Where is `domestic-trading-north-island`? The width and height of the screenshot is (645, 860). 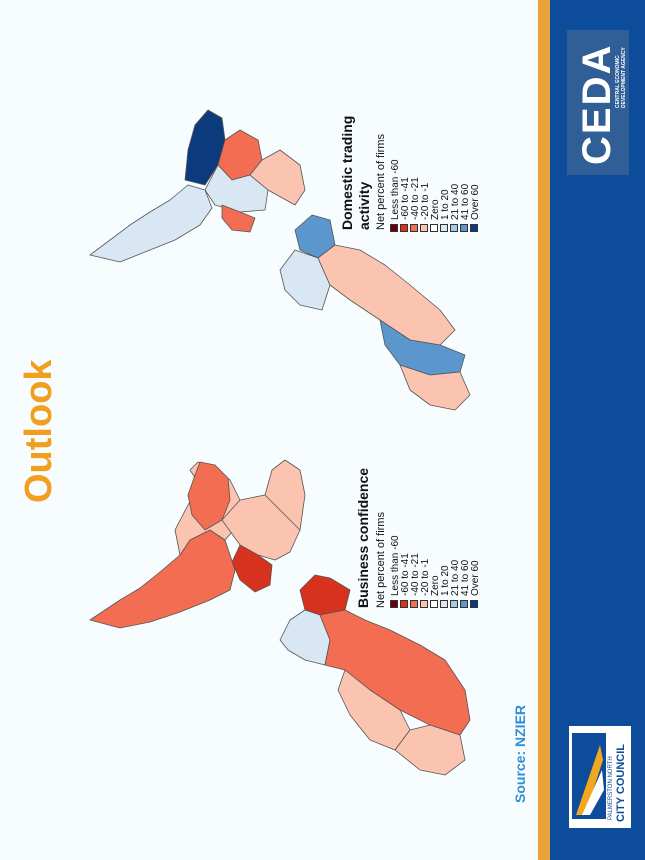
domestic-trading-north-island is located at coordinates (197, 186).